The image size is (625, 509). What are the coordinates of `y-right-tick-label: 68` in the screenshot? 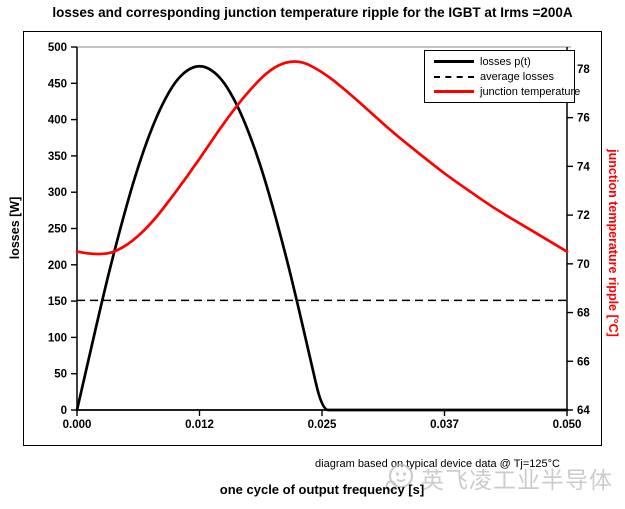 It's located at (583, 314).